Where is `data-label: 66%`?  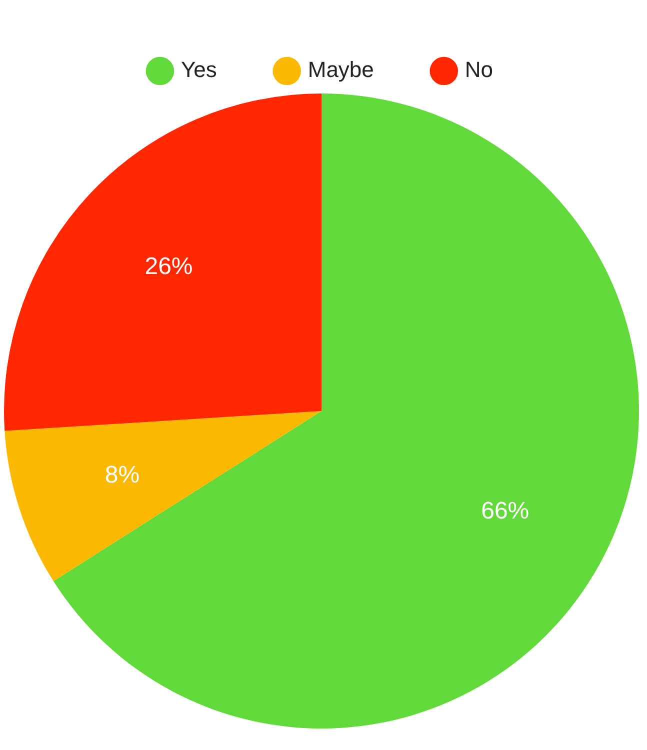 data-label: 66% is located at coordinates (505, 511).